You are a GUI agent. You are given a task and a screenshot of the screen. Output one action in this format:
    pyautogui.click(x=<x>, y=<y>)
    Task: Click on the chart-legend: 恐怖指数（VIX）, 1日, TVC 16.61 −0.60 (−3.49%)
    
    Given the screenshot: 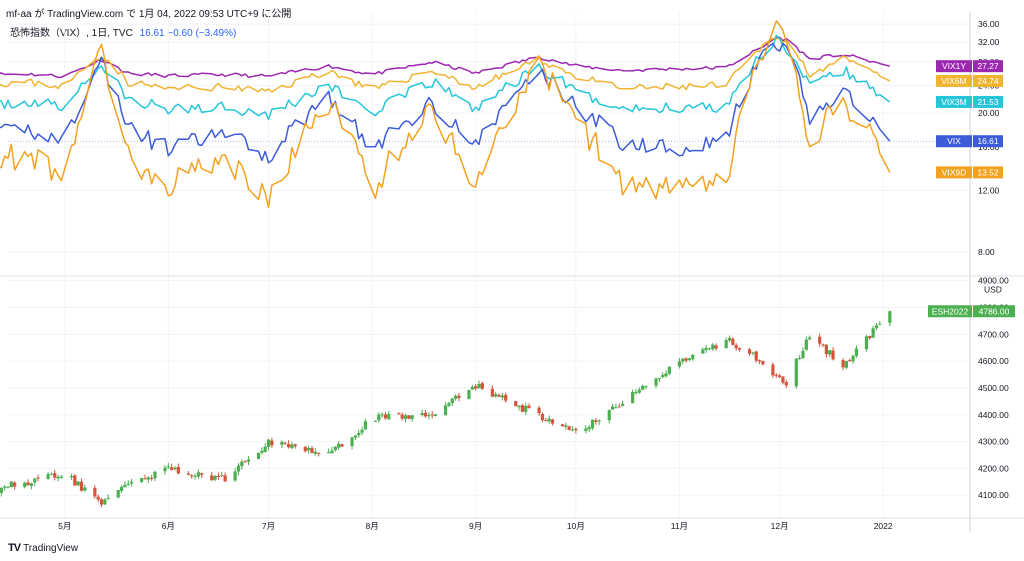 What is the action you would take?
    pyautogui.click(x=123, y=31)
    